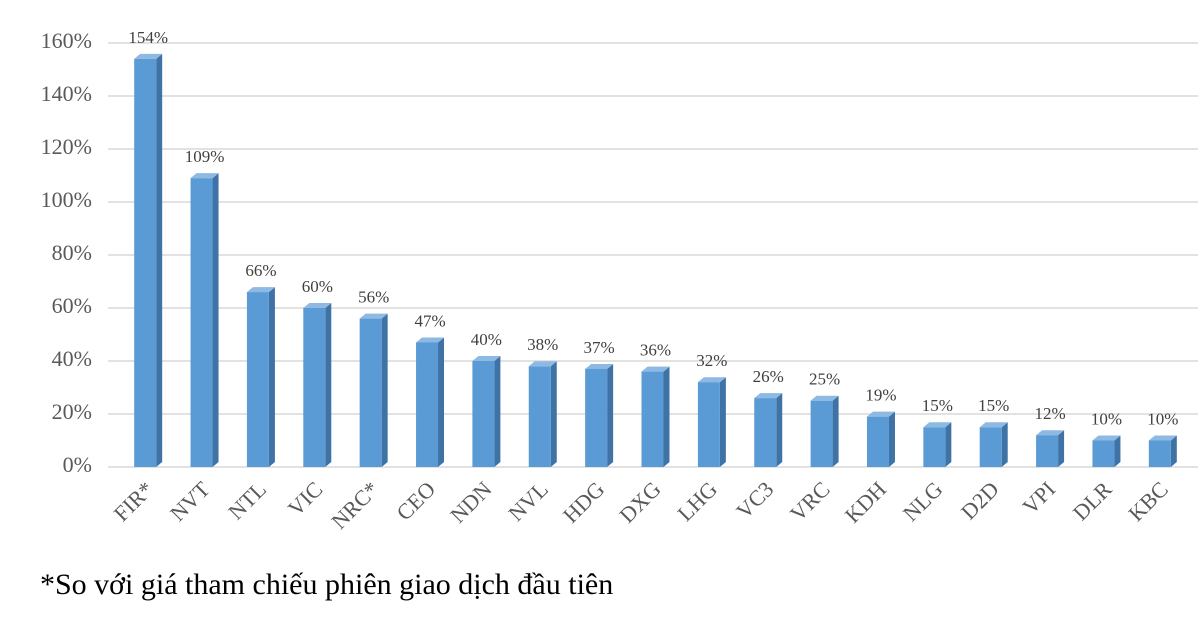 Image resolution: width=1200 pixels, height=627 pixels. What do you see at coordinates (810, 501) in the screenshot?
I see `x-tick-label: VRC` at bounding box center [810, 501].